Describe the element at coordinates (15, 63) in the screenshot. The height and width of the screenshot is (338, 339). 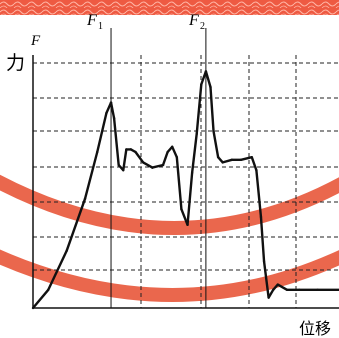
I see `y-axis-label: 力` at that location.